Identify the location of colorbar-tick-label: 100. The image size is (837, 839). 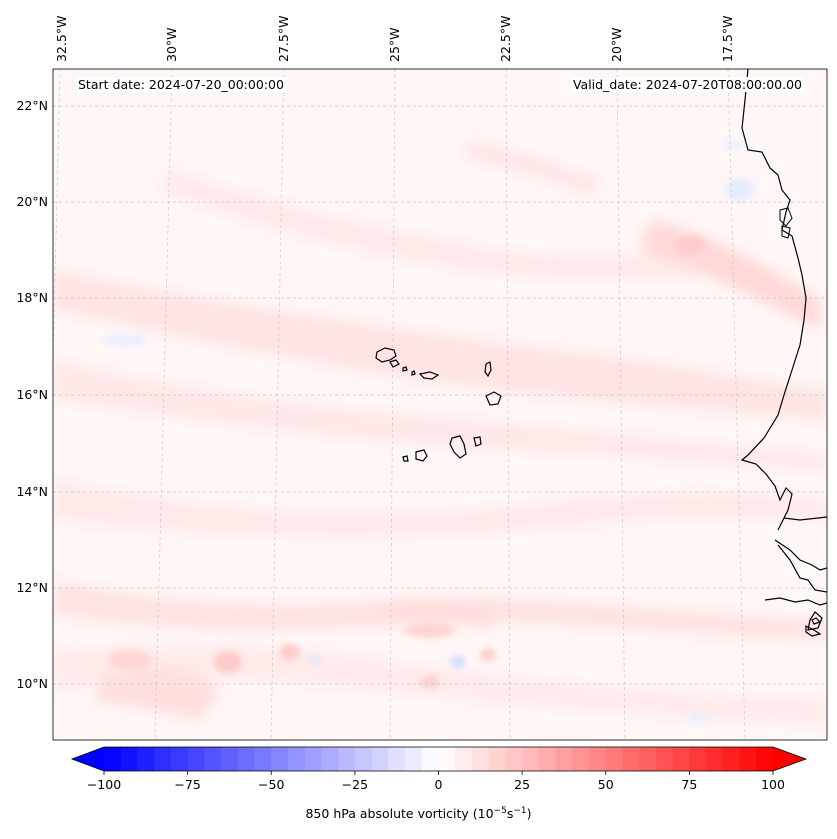
(773, 784).